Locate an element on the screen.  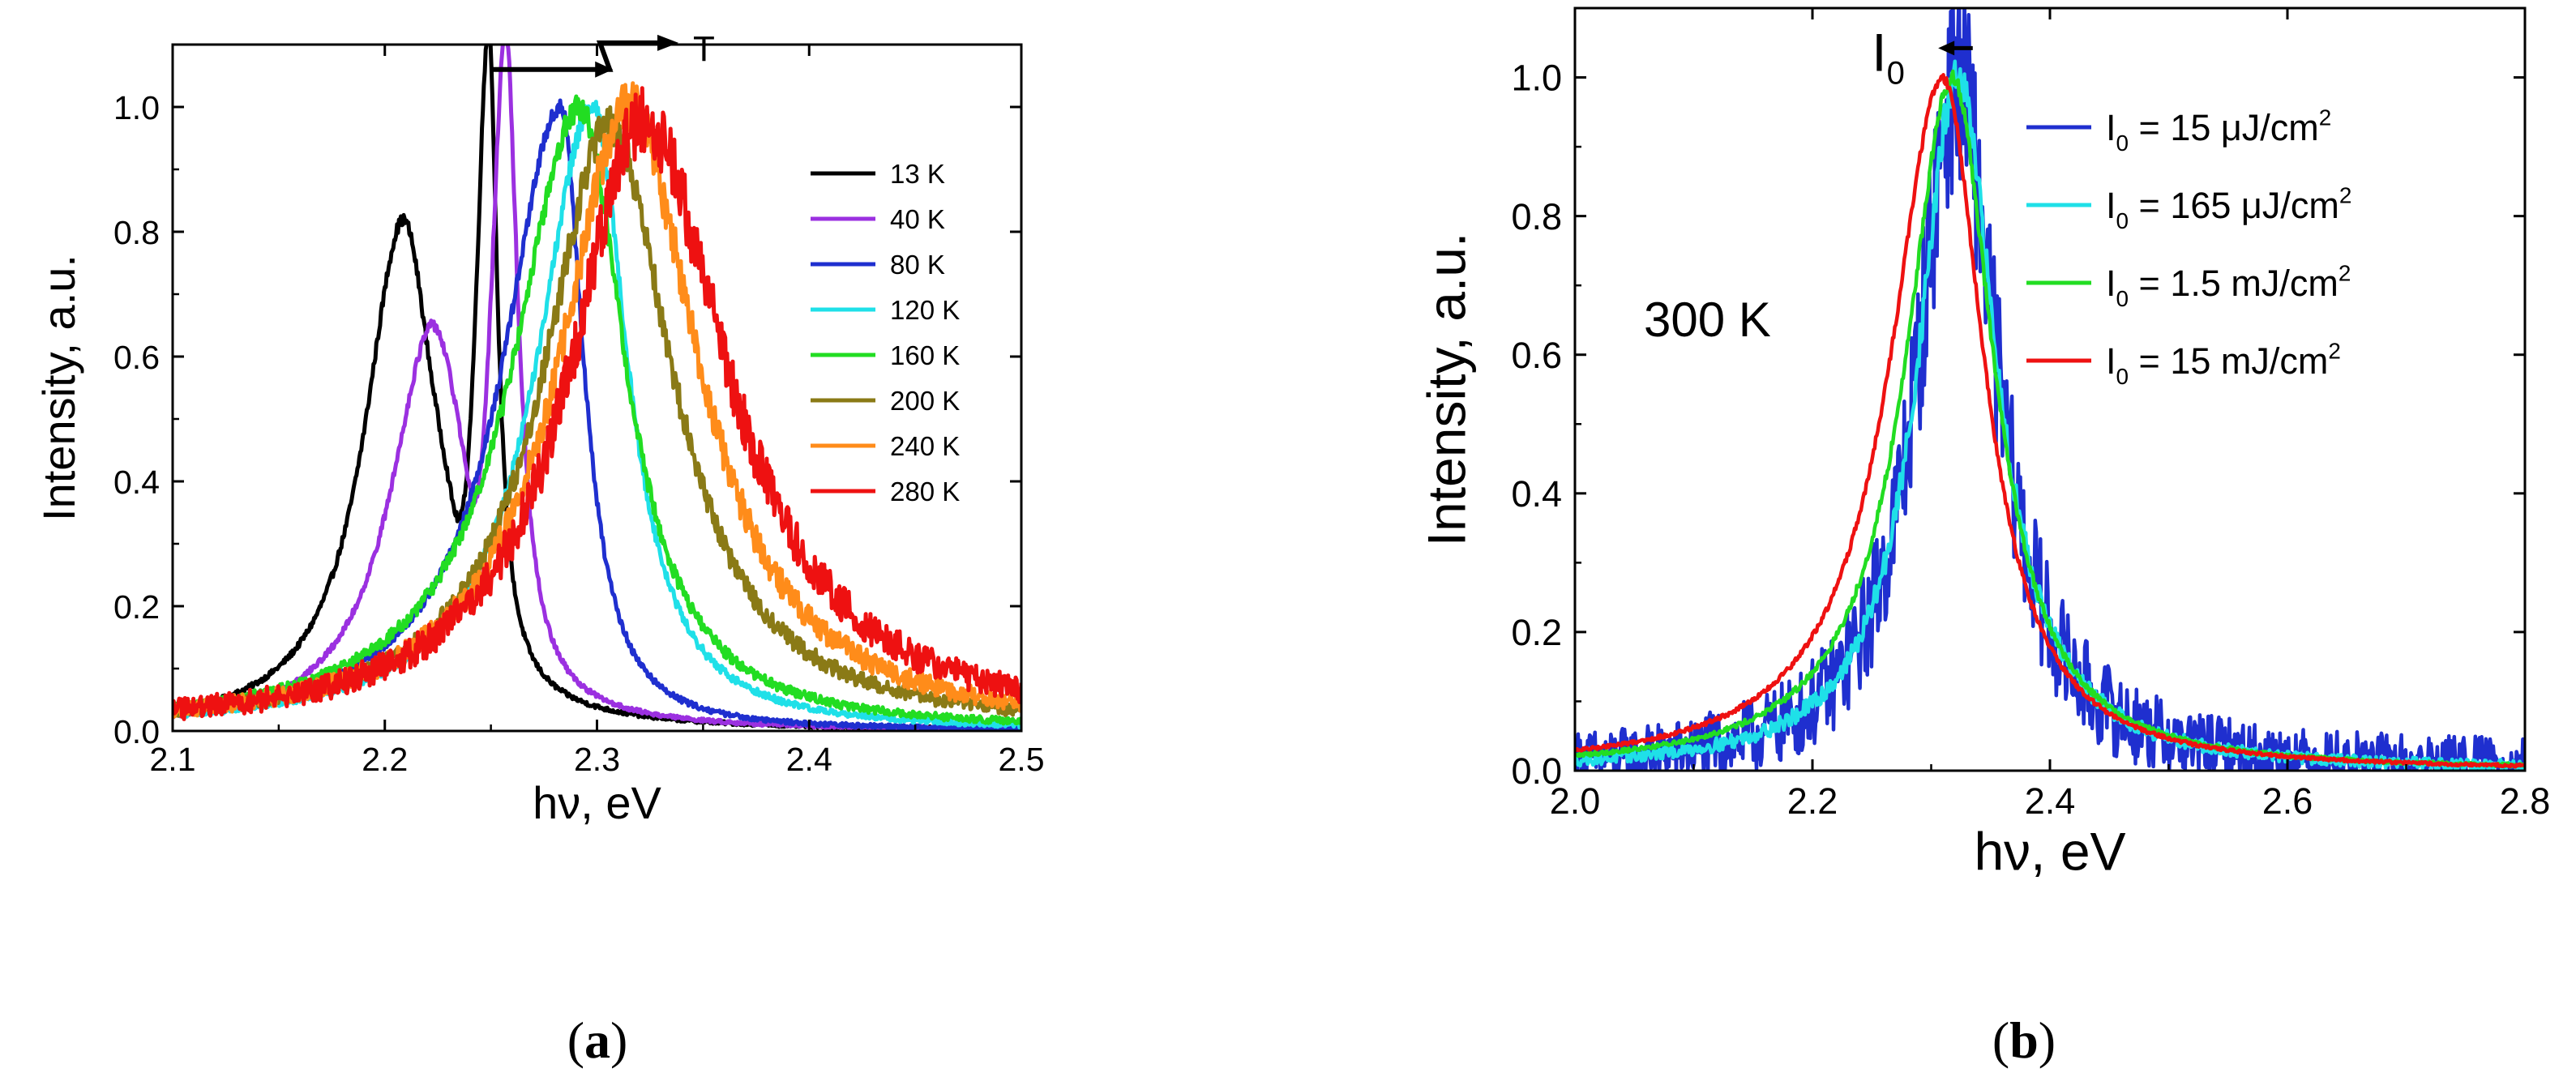
x-tick-label: 2.0 is located at coordinates (1575, 801).